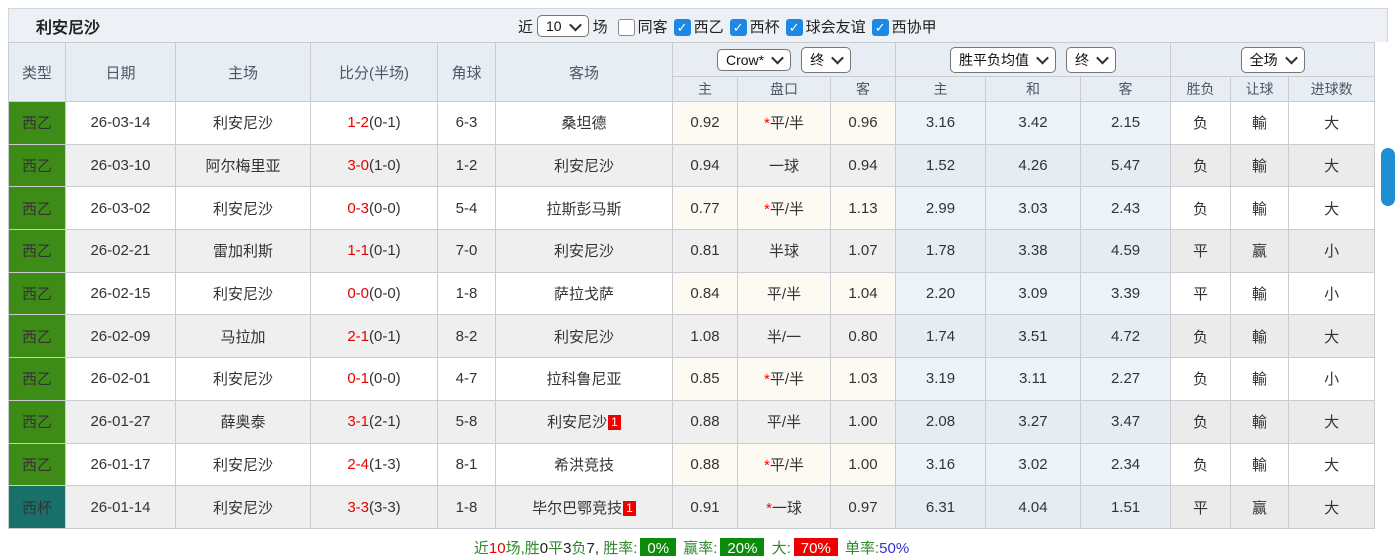 The height and width of the screenshot is (556, 1396). I want to click on avg-home-cell: 2.08, so click(941, 421).